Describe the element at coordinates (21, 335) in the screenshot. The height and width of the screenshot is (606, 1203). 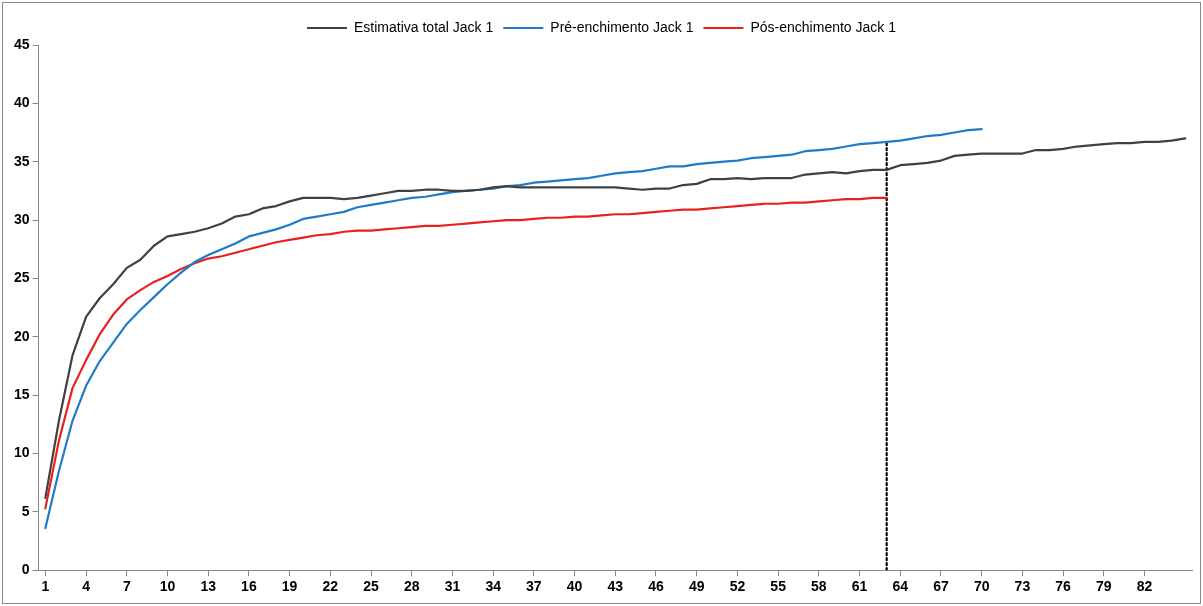
I see `y-tick-label: 20` at that location.